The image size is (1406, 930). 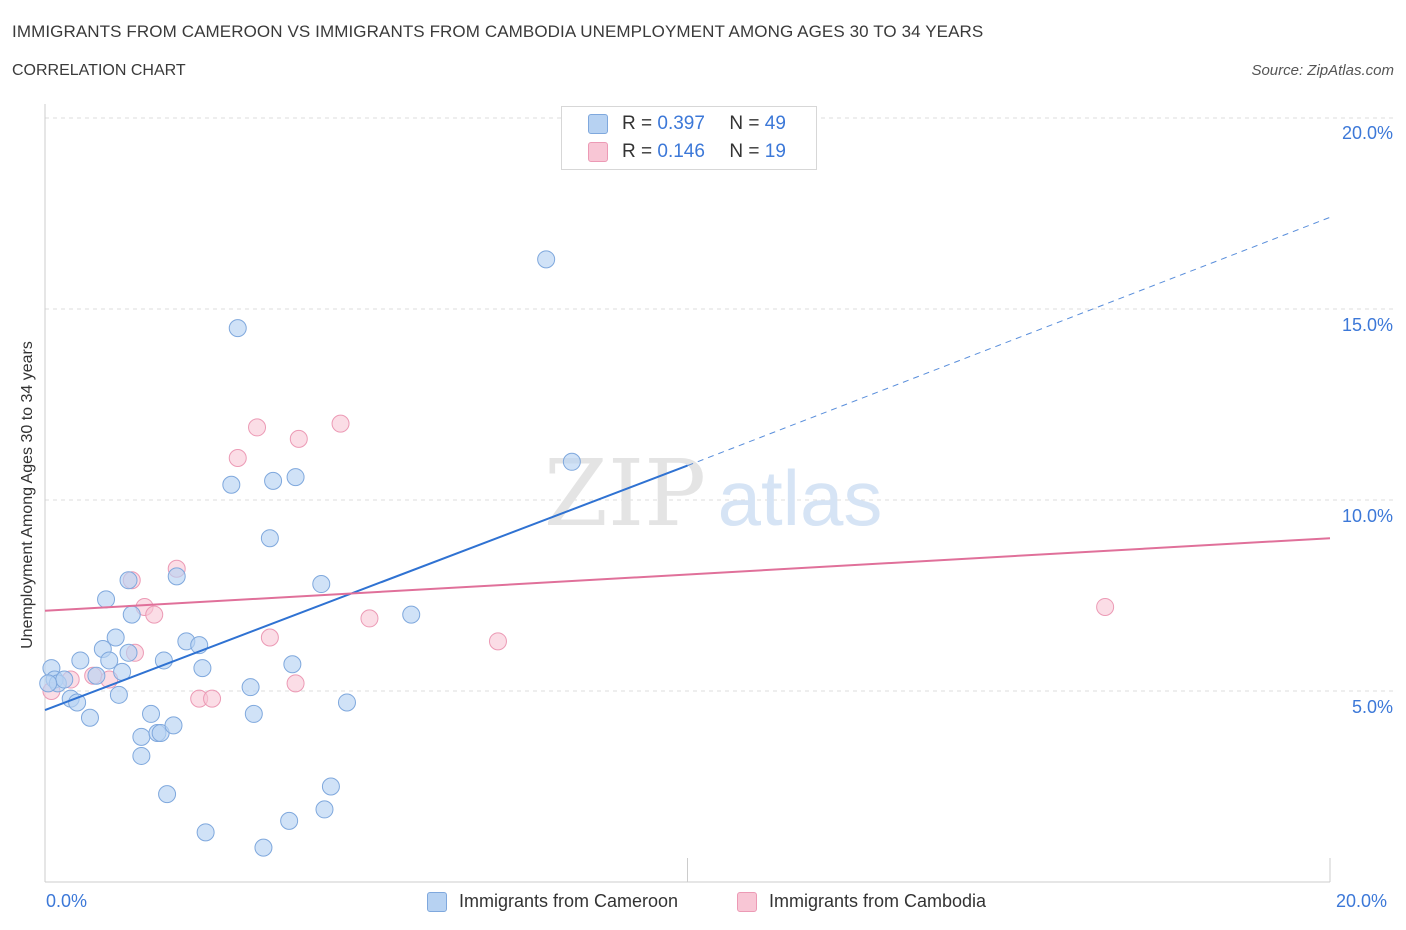 What do you see at coordinates (1009, 341) in the screenshot?
I see `cameroon-trend-extension` at bounding box center [1009, 341].